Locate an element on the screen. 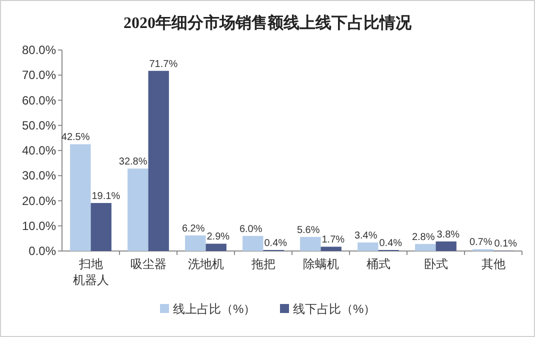 This screenshot has height=337, width=535. data-label: 3.8% is located at coordinates (448, 234).